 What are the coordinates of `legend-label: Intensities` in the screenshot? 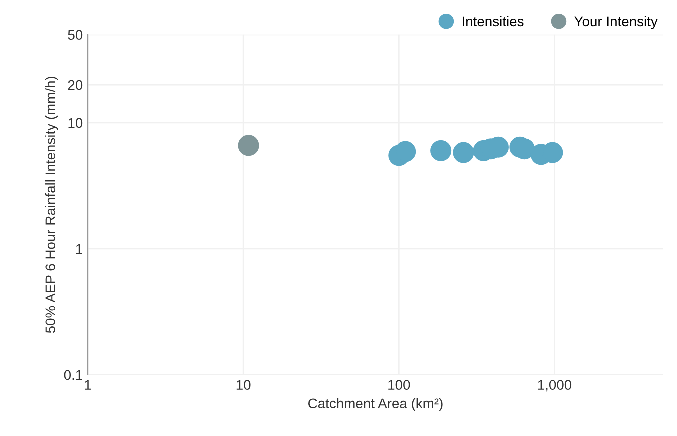 It's located at (493, 21).